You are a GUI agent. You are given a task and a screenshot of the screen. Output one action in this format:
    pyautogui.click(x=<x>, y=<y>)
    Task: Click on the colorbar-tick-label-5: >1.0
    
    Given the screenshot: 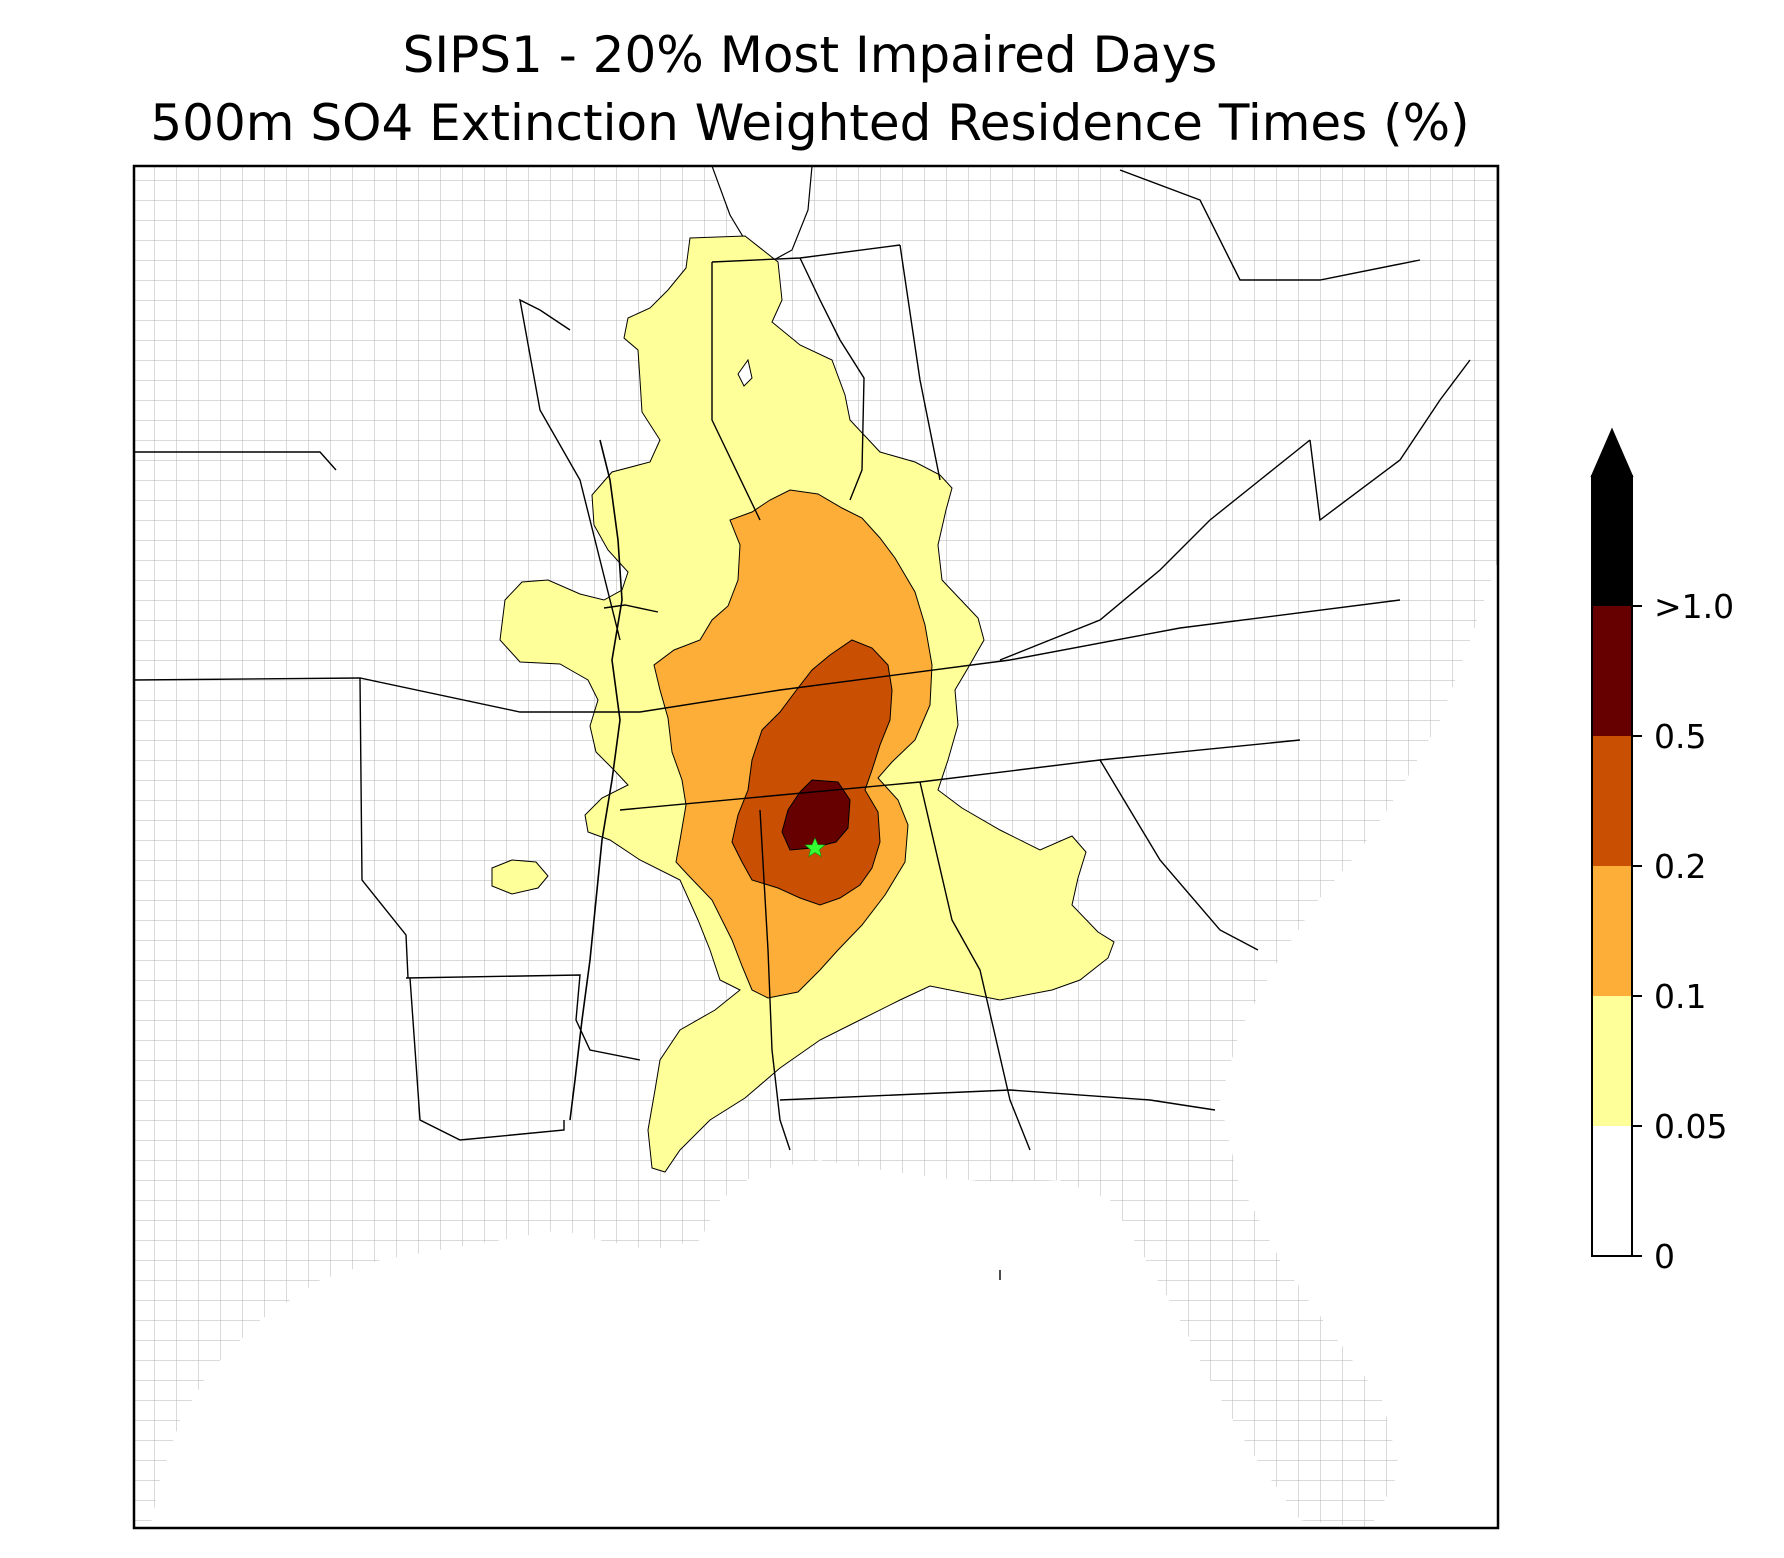 What is the action you would take?
    pyautogui.click(x=1694, y=606)
    